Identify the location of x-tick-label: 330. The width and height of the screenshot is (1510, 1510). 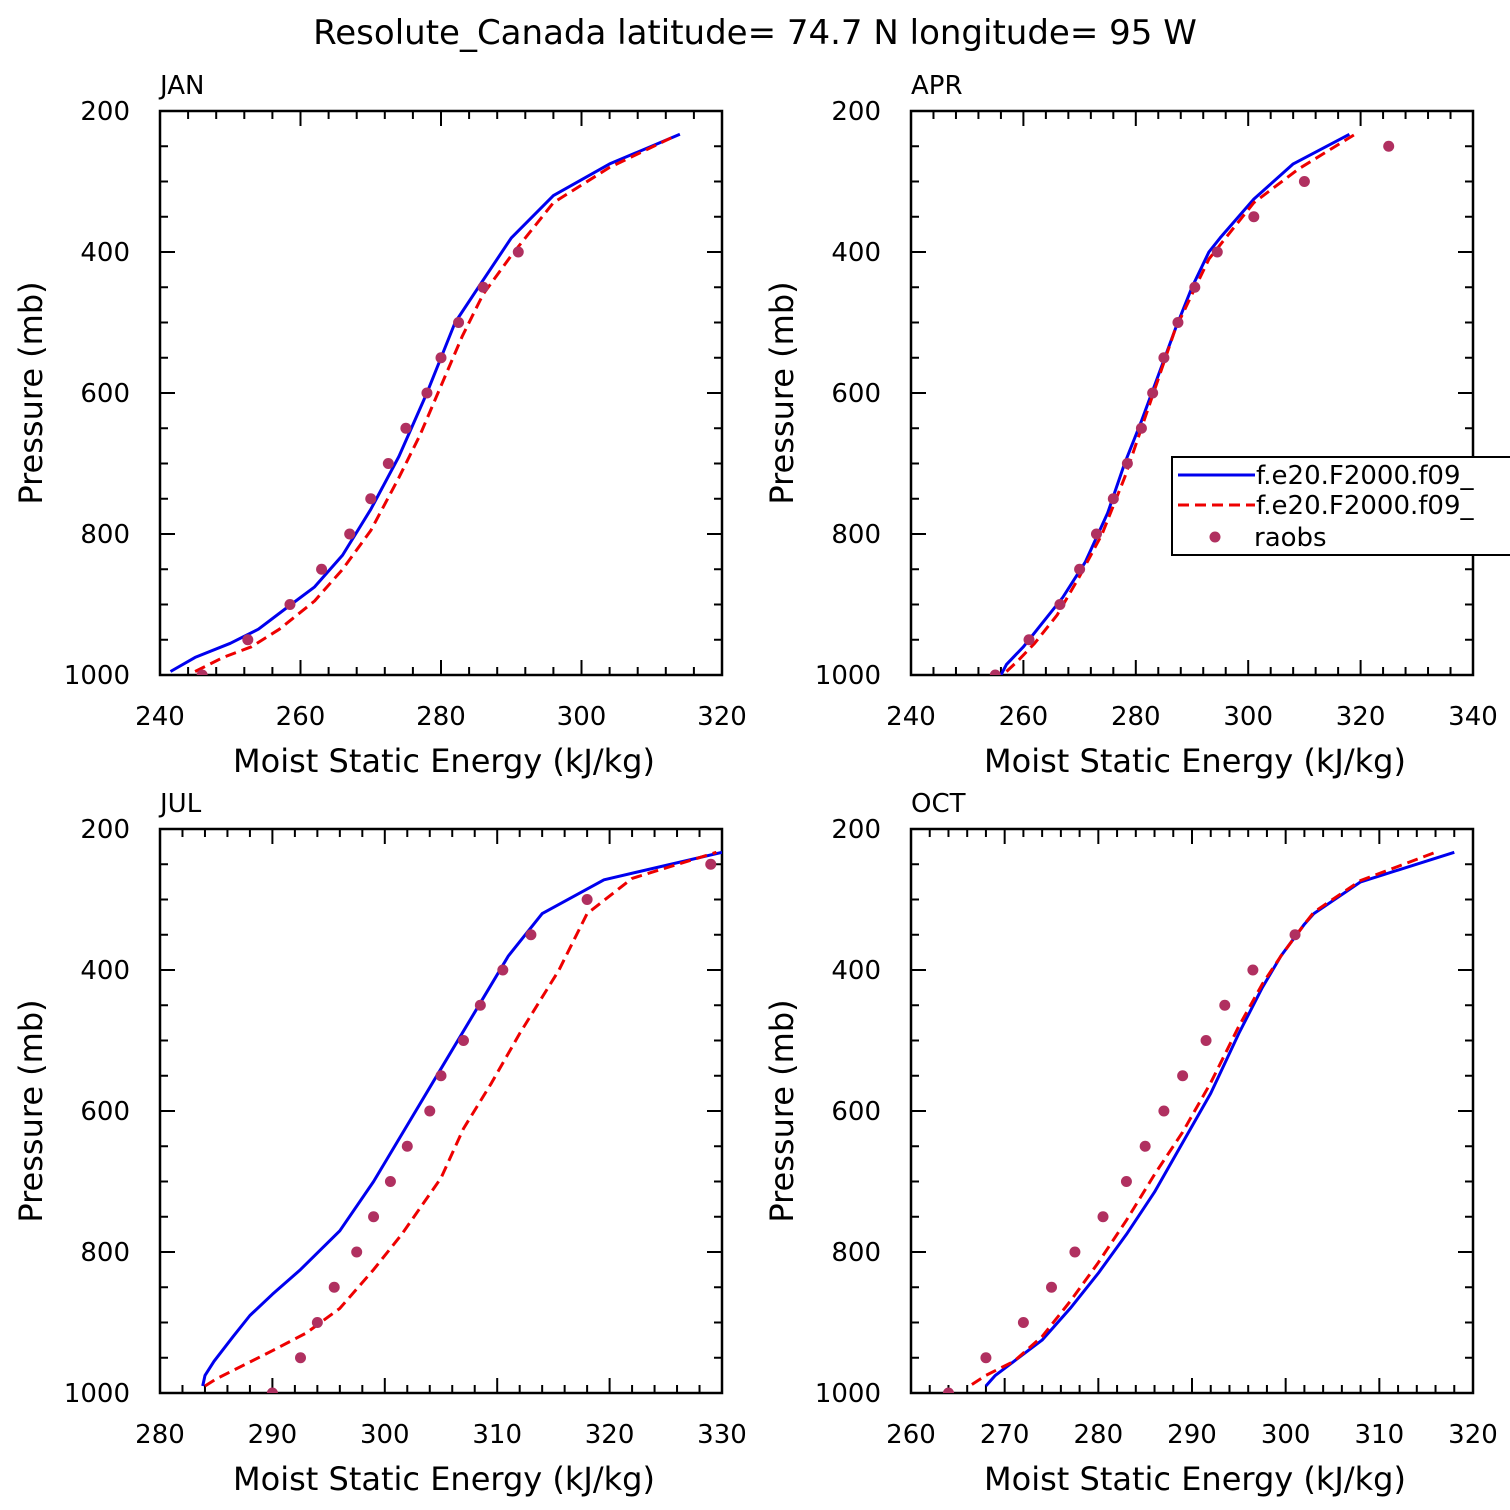
(722, 1435).